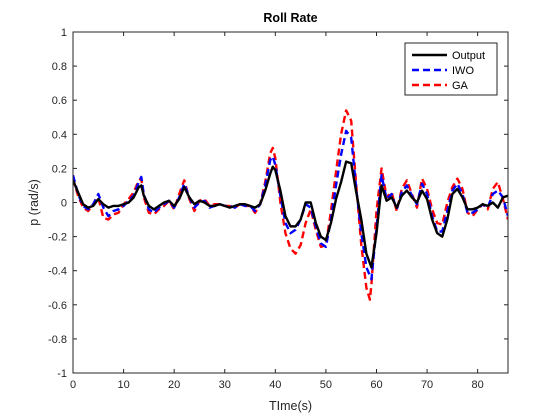  Describe the element at coordinates (34, 202) in the screenshot. I see `y-axis-label: p (rad/s)` at that location.